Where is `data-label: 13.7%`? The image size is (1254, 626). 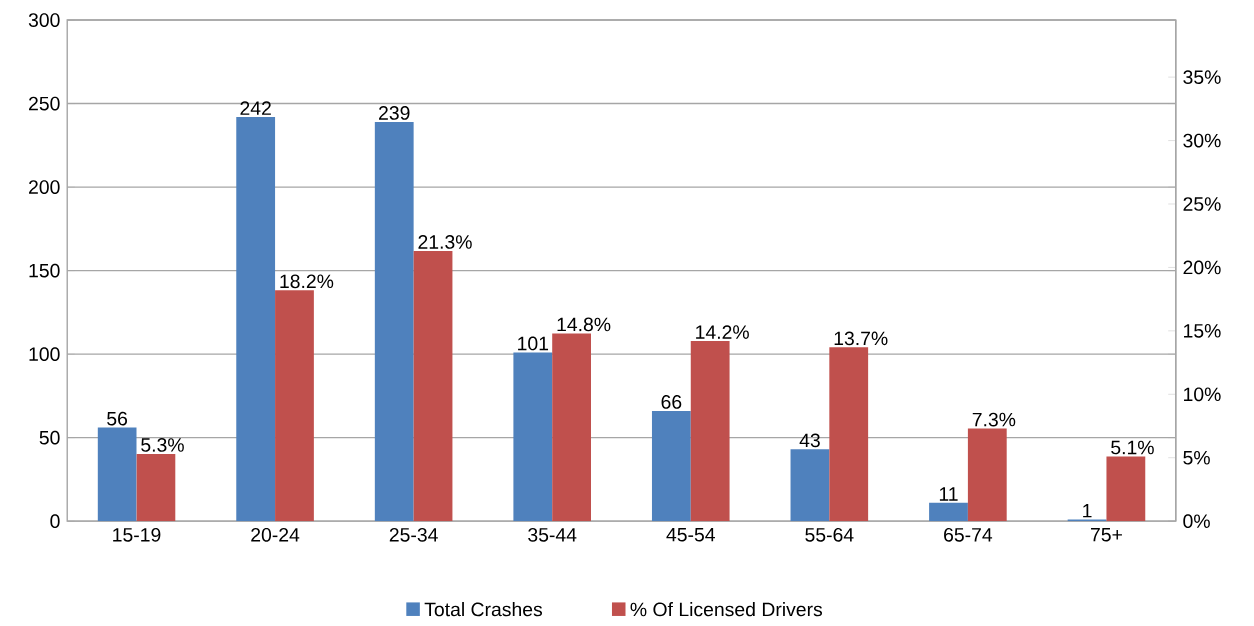
data-label: 13.7% is located at coordinates (861, 338).